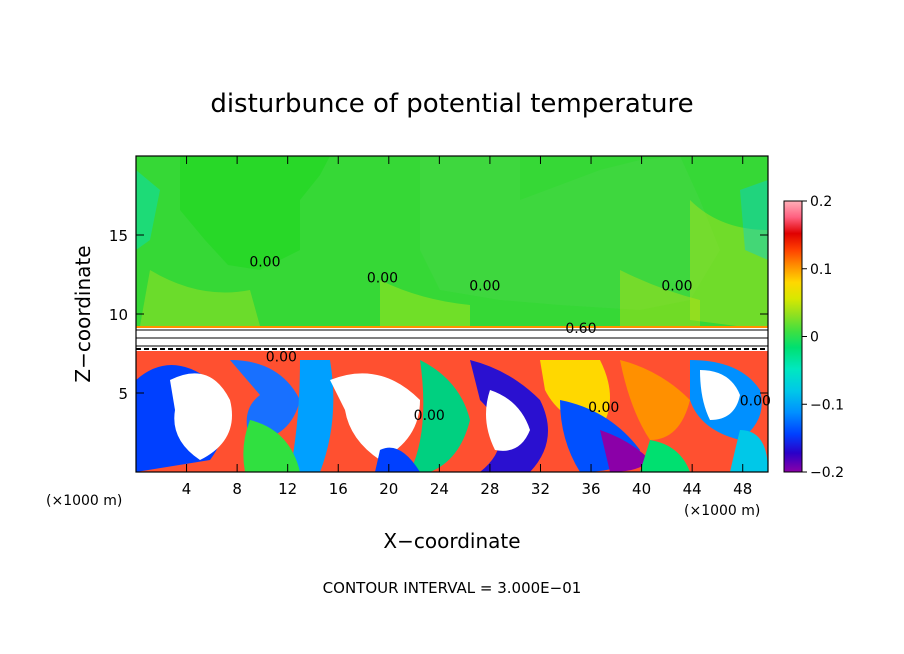  Describe the element at coordinates (338, 489) in the screenshot. I see `x-tick-label: 16` at that location.